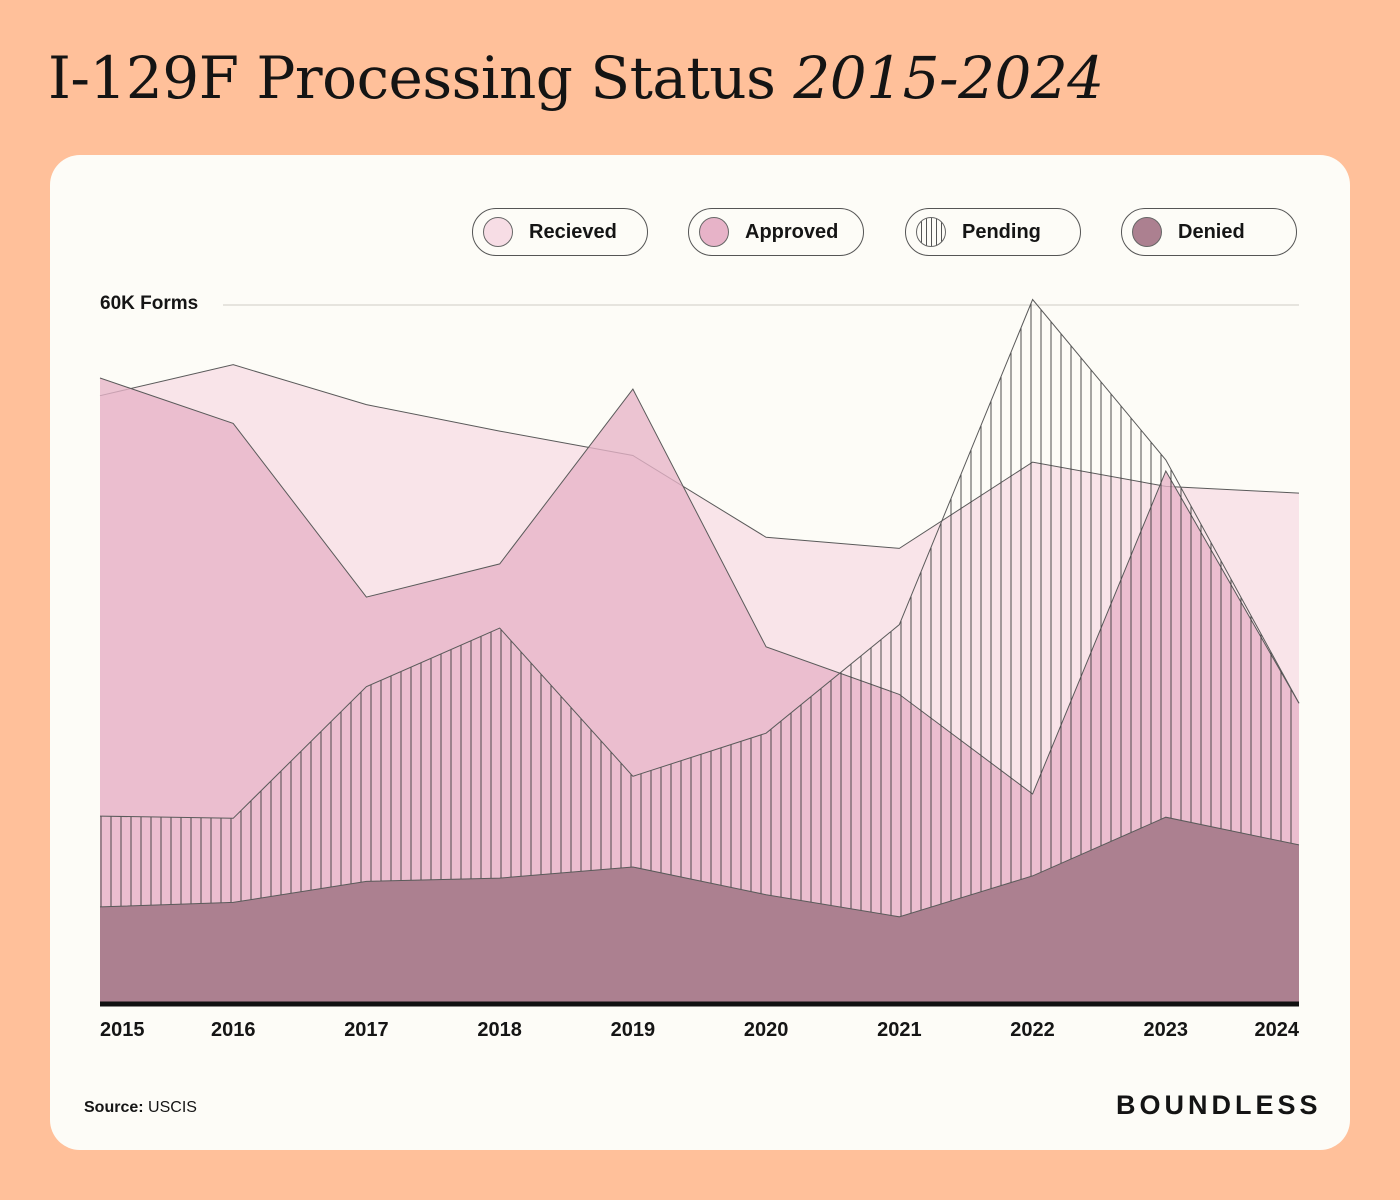 The height and width of the screenshot is (1200, 1400). What do you see at coordinates (499, 1030) in the screenshot?
I see `x-tick-label-2018: 2018` at bounding box center [499, 1030].